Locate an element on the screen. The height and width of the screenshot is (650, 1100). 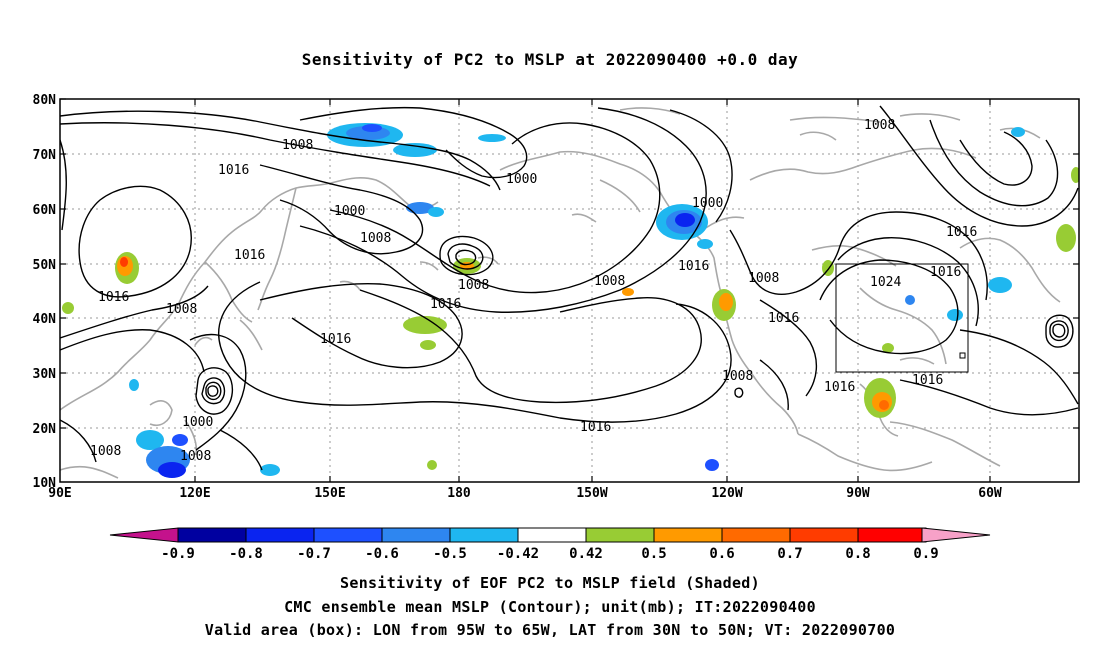
lon-tick-label: 120W is located at coordinates (726, 493).